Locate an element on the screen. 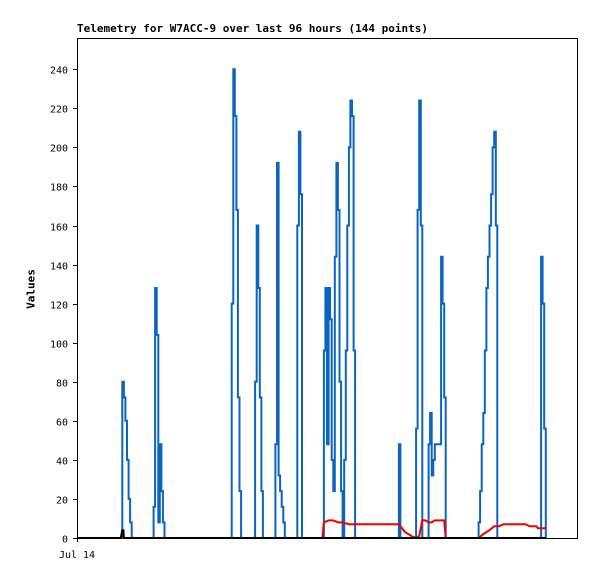  y-tick-label: 40 is located at coordinates (62, 462).